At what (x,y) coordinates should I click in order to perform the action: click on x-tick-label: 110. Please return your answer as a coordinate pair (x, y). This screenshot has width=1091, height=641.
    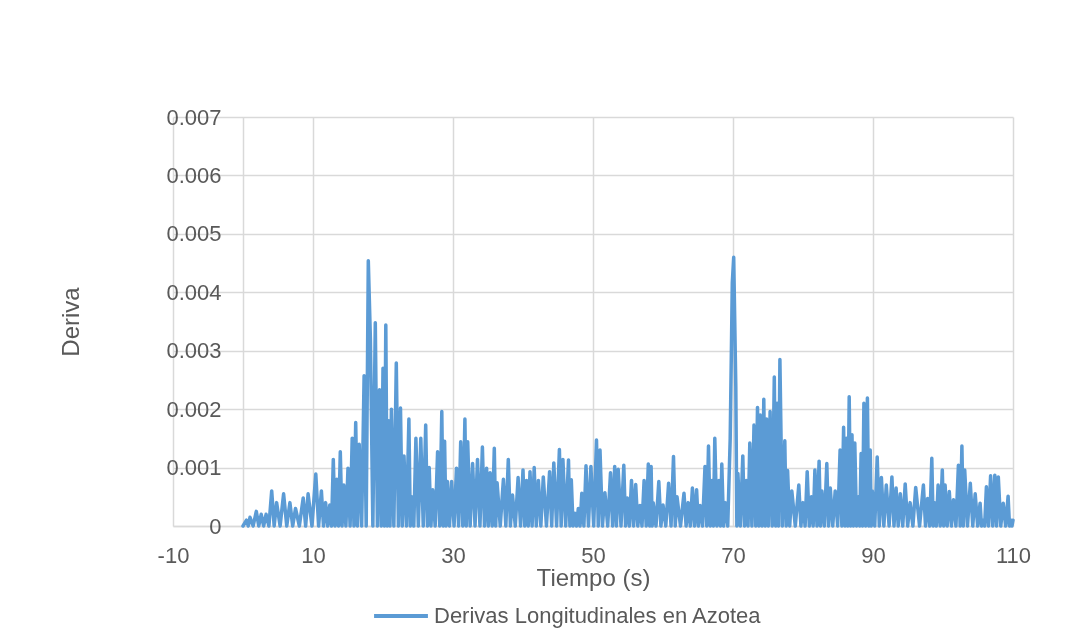
    Looking at the image, I should click on (1013, 555).